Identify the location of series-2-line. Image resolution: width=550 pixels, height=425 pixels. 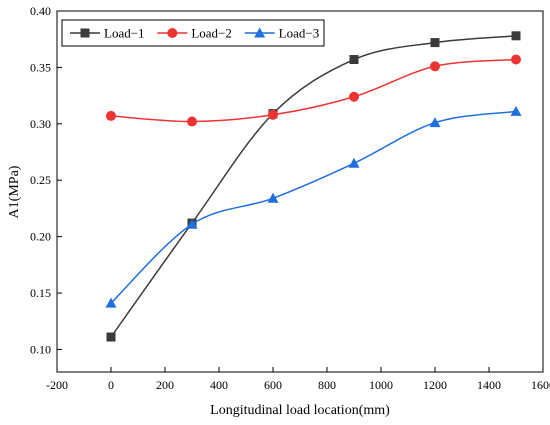
(313, 90).